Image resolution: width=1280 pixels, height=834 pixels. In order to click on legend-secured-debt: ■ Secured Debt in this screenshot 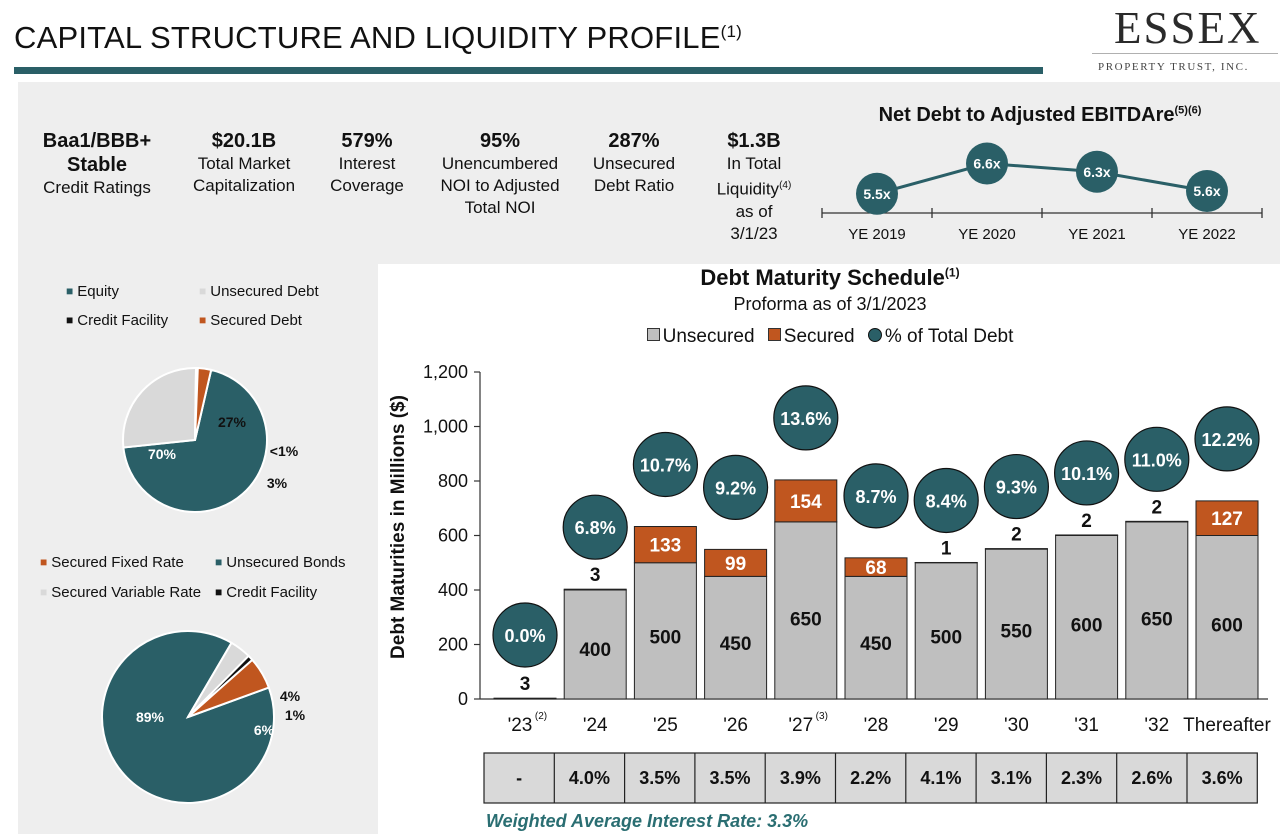, I will do `click(250, 320)`.